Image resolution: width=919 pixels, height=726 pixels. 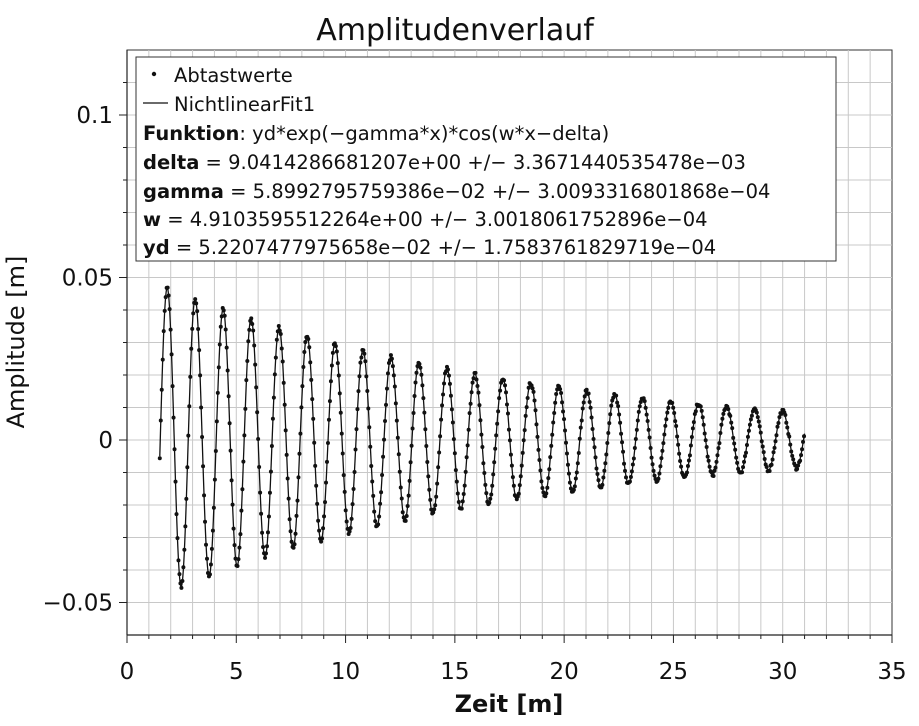 I want to click on param-value: 9.0414286681207e+00, so click(x=344, y=162).